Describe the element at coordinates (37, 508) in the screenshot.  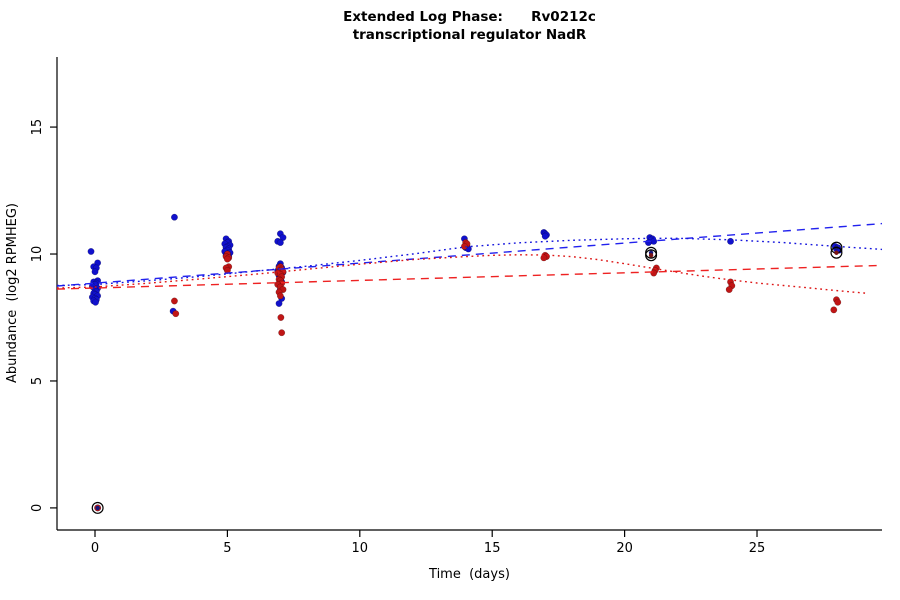
I see `y-tick-label: 0` at that location.